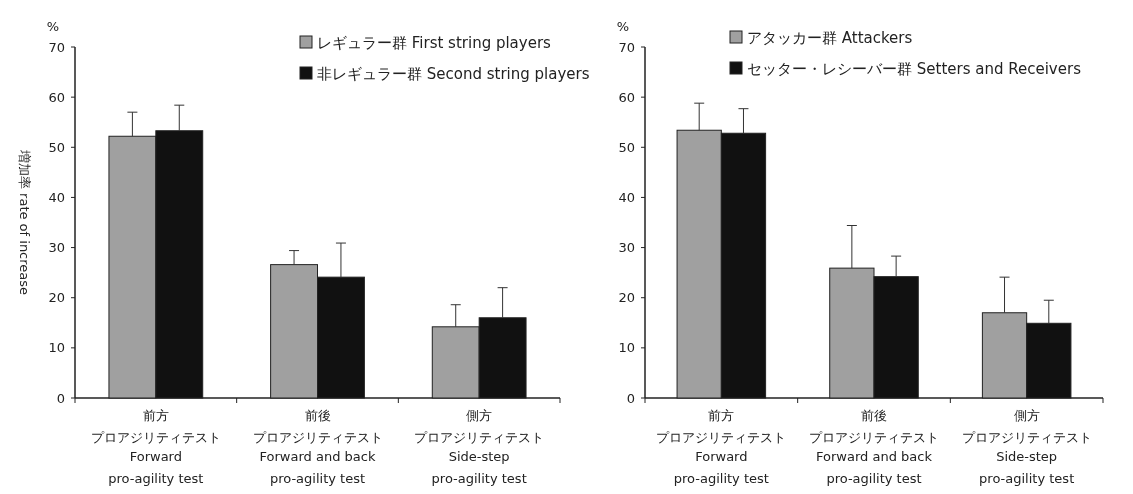 The image size is (1133, 494). What do you see at coordinates (453, 74) in the screenshot?
I see `legend-label: 非レギュラー群 Second string players` at bounding box center [453, 74].